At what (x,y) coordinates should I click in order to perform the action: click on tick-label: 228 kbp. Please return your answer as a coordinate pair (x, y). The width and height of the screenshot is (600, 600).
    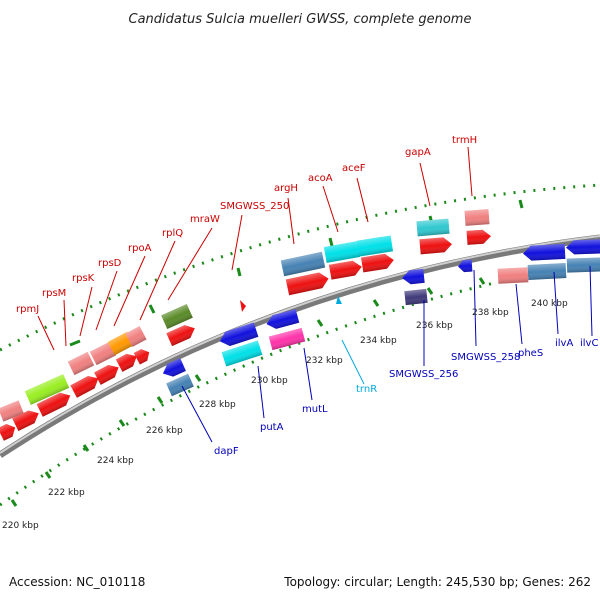
    Looking at the image, I should click on (217, 405).